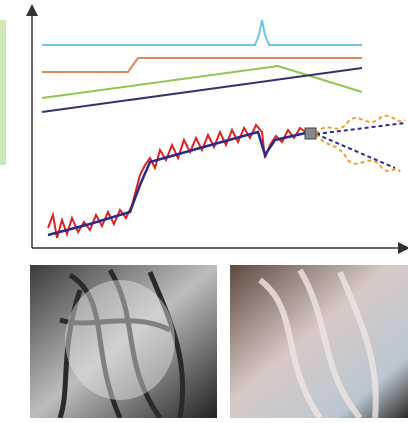 The height and width of the screenshot is (423, 408). What do you see at coordinates (360, 143) in the screenshot?
I see `forecast` at bounding box center [360, 143].